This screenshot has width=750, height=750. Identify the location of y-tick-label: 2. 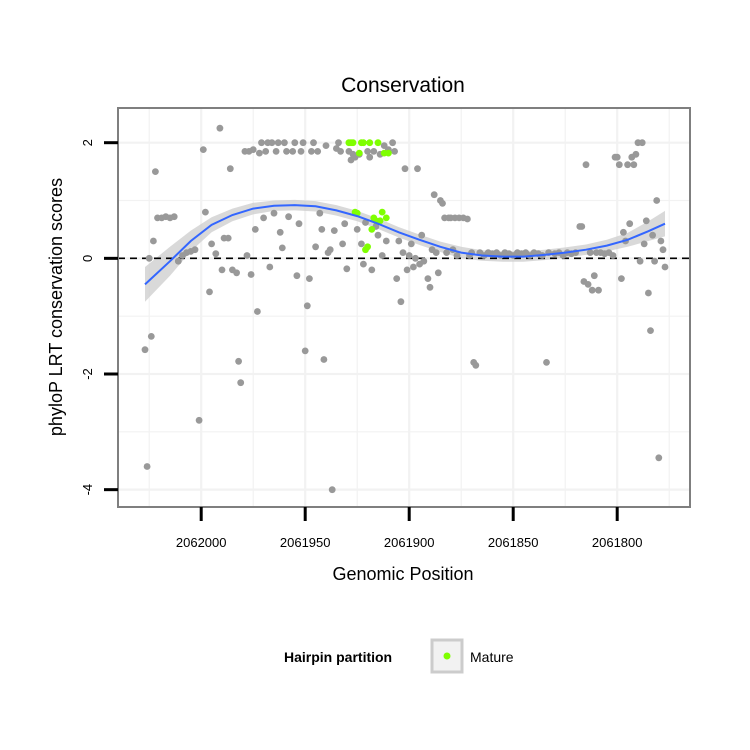
(87, 142).